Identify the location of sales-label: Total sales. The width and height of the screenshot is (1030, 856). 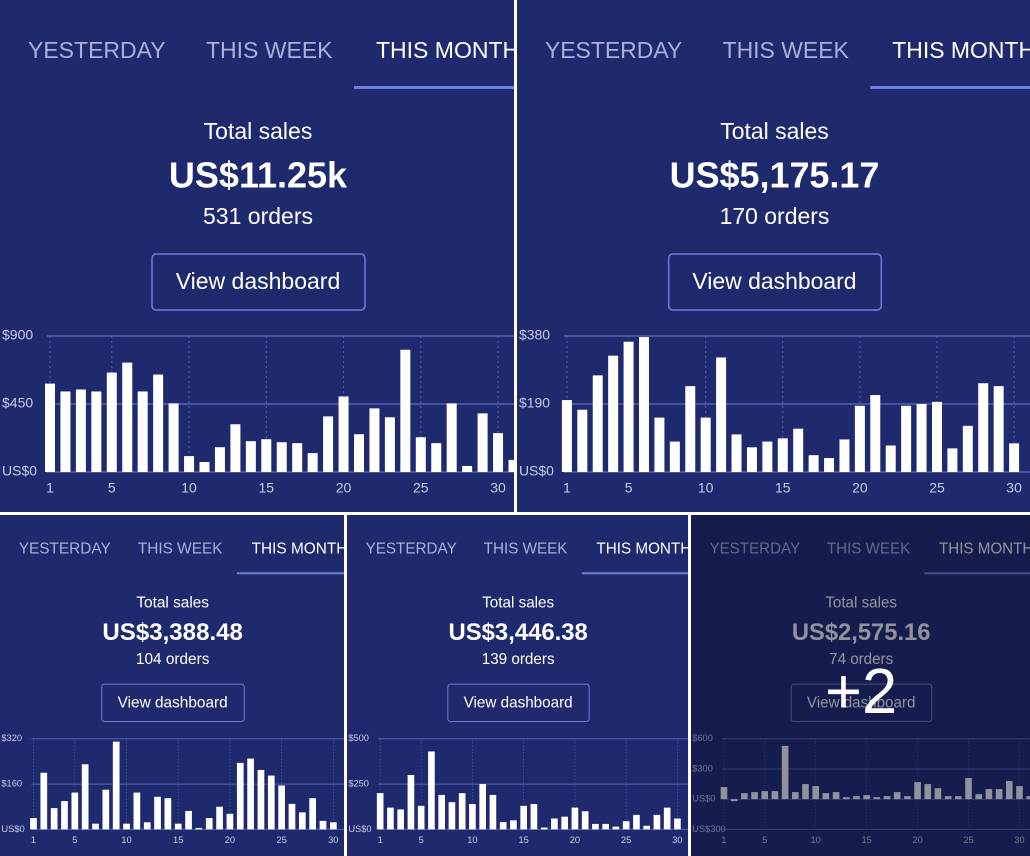
(518, 603).